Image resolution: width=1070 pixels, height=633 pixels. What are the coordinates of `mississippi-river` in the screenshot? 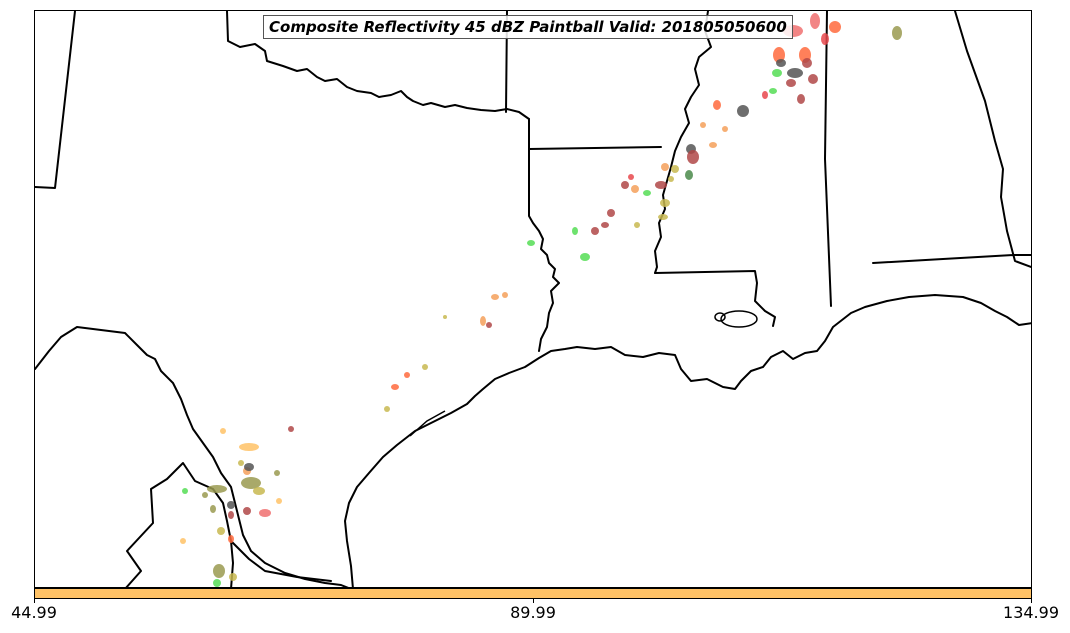 It's located at (683, 142).